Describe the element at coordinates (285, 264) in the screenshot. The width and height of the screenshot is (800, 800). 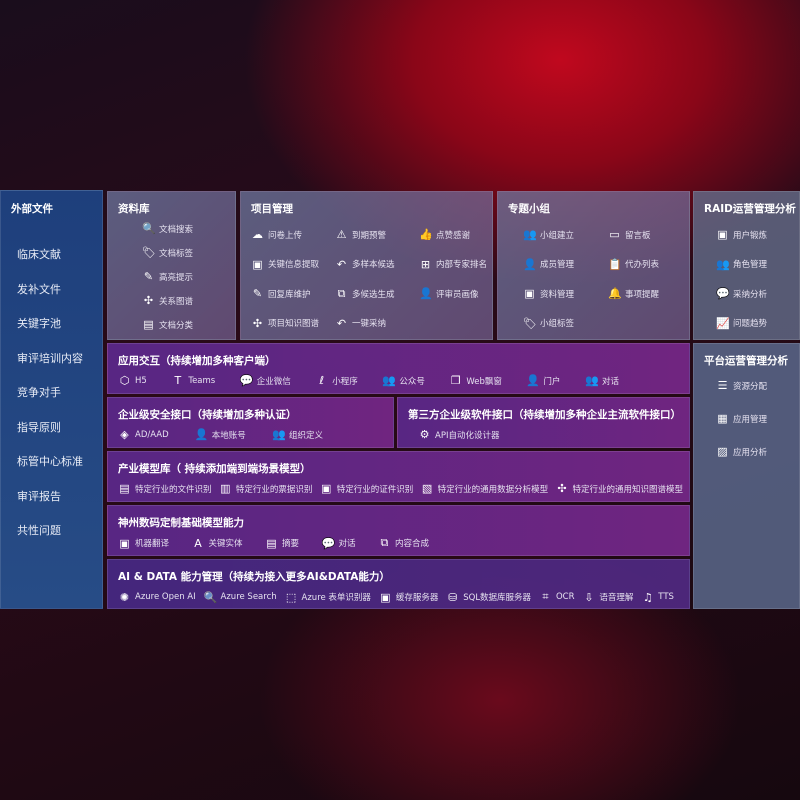
I see `menu-item: ▣ 关键信息提取` at that location.